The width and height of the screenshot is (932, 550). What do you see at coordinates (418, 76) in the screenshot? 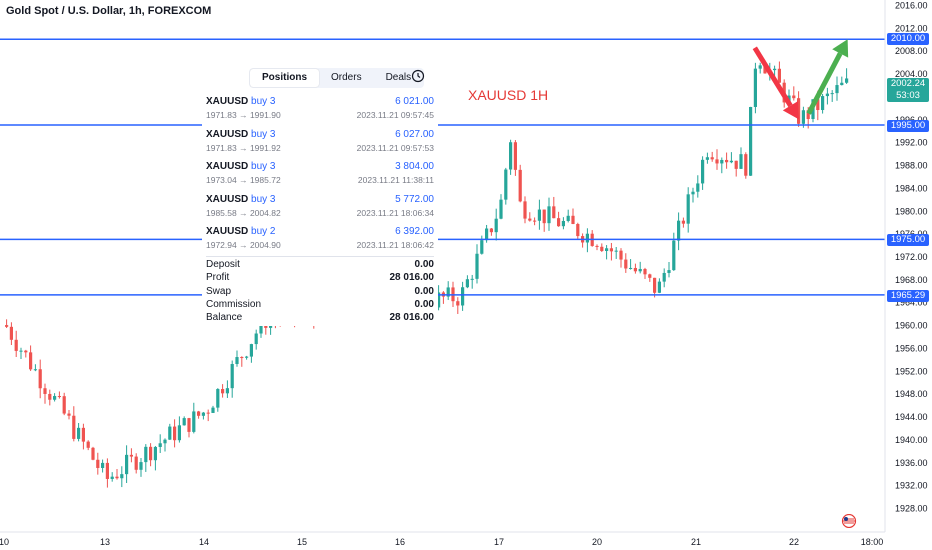
I see `clock-icon` at bounding box center [418, 76].